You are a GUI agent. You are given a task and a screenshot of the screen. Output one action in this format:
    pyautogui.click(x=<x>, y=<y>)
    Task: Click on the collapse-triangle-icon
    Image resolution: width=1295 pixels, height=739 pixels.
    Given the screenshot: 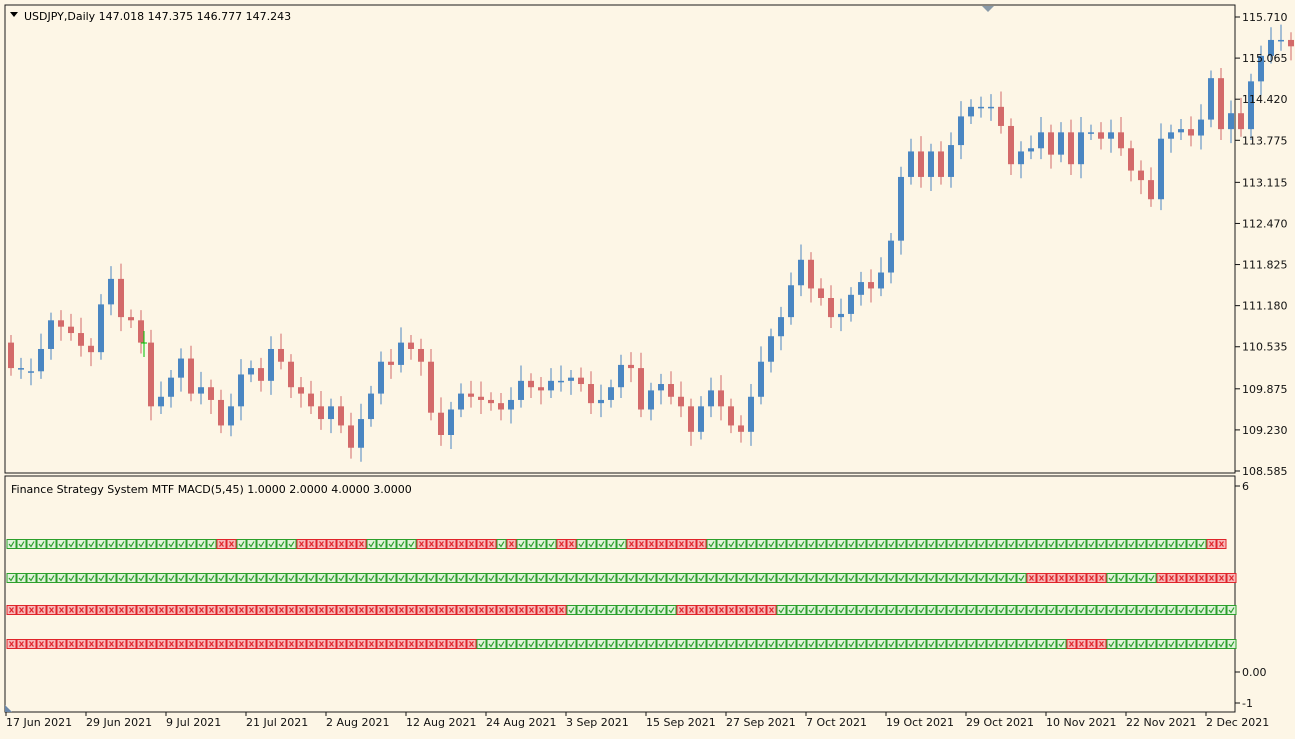 What is the action you would take?
    pyautogui.click(x=14, y=14)
    